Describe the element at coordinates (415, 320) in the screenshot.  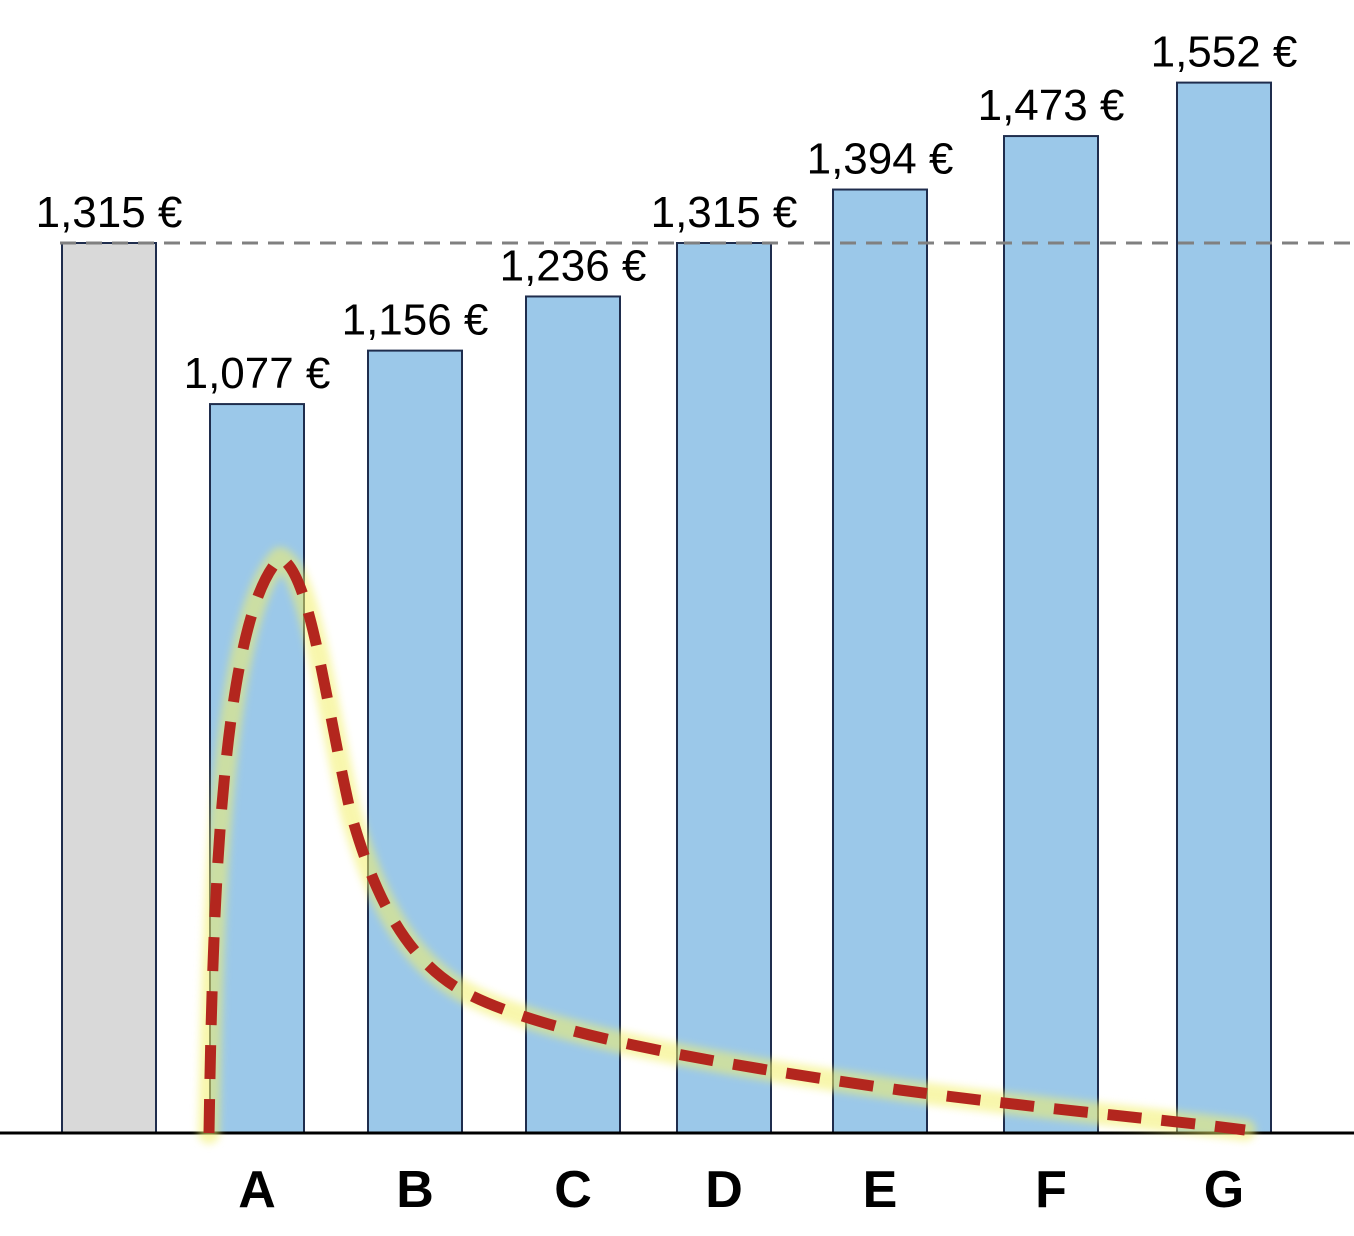
I see `value-label: 1,156 €` at that location.